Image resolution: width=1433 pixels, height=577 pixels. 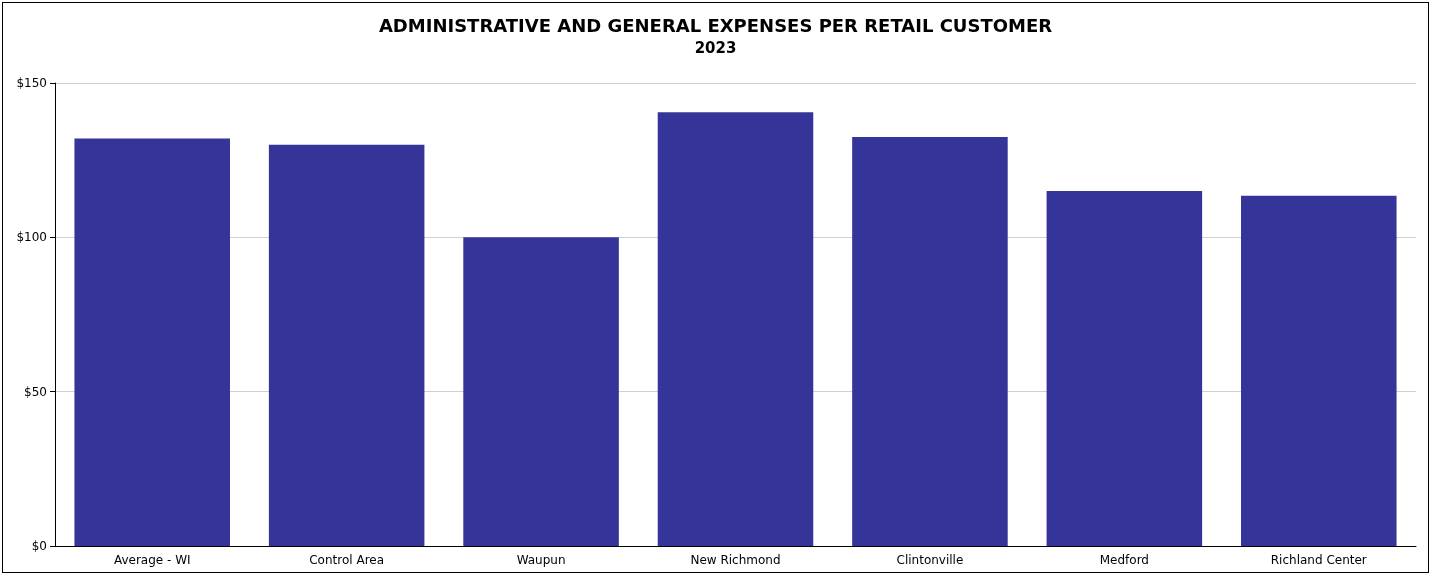 I want to click on y-tick-label: $100, so click(x=31, y=237).